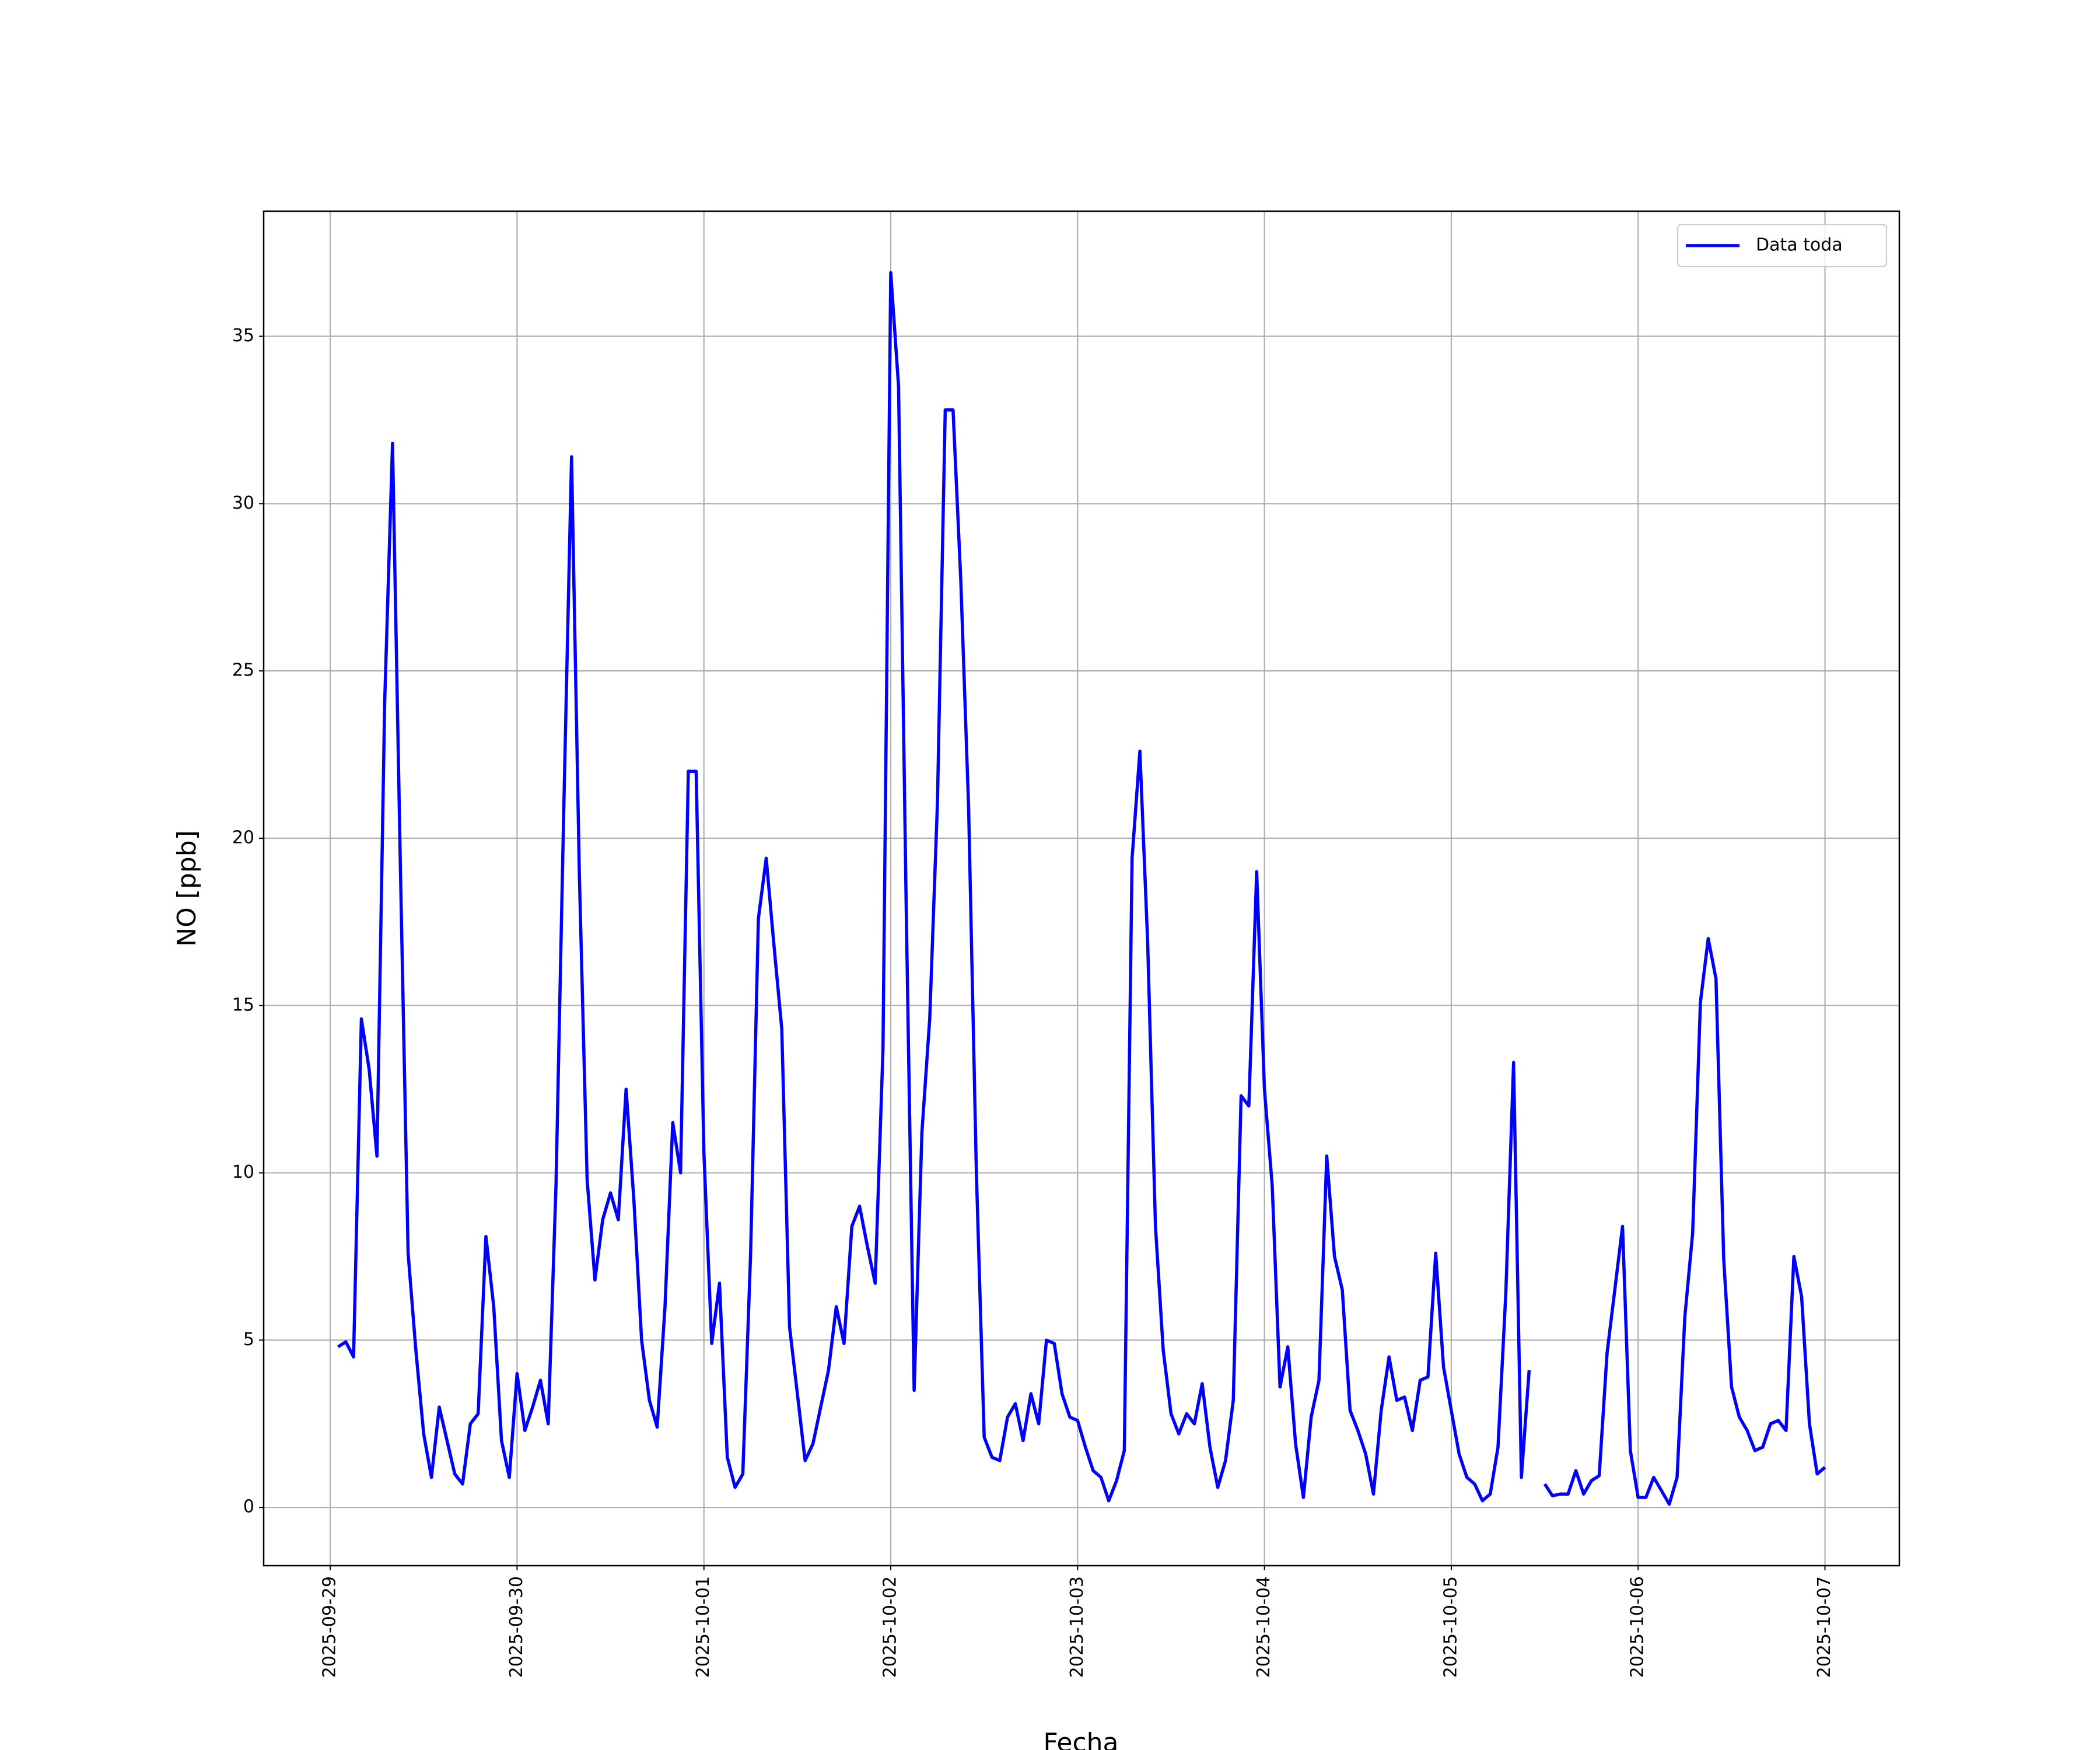 The image size is (2100, 1750). I want to click on y-tick-label: 0, so click(249, 1507).